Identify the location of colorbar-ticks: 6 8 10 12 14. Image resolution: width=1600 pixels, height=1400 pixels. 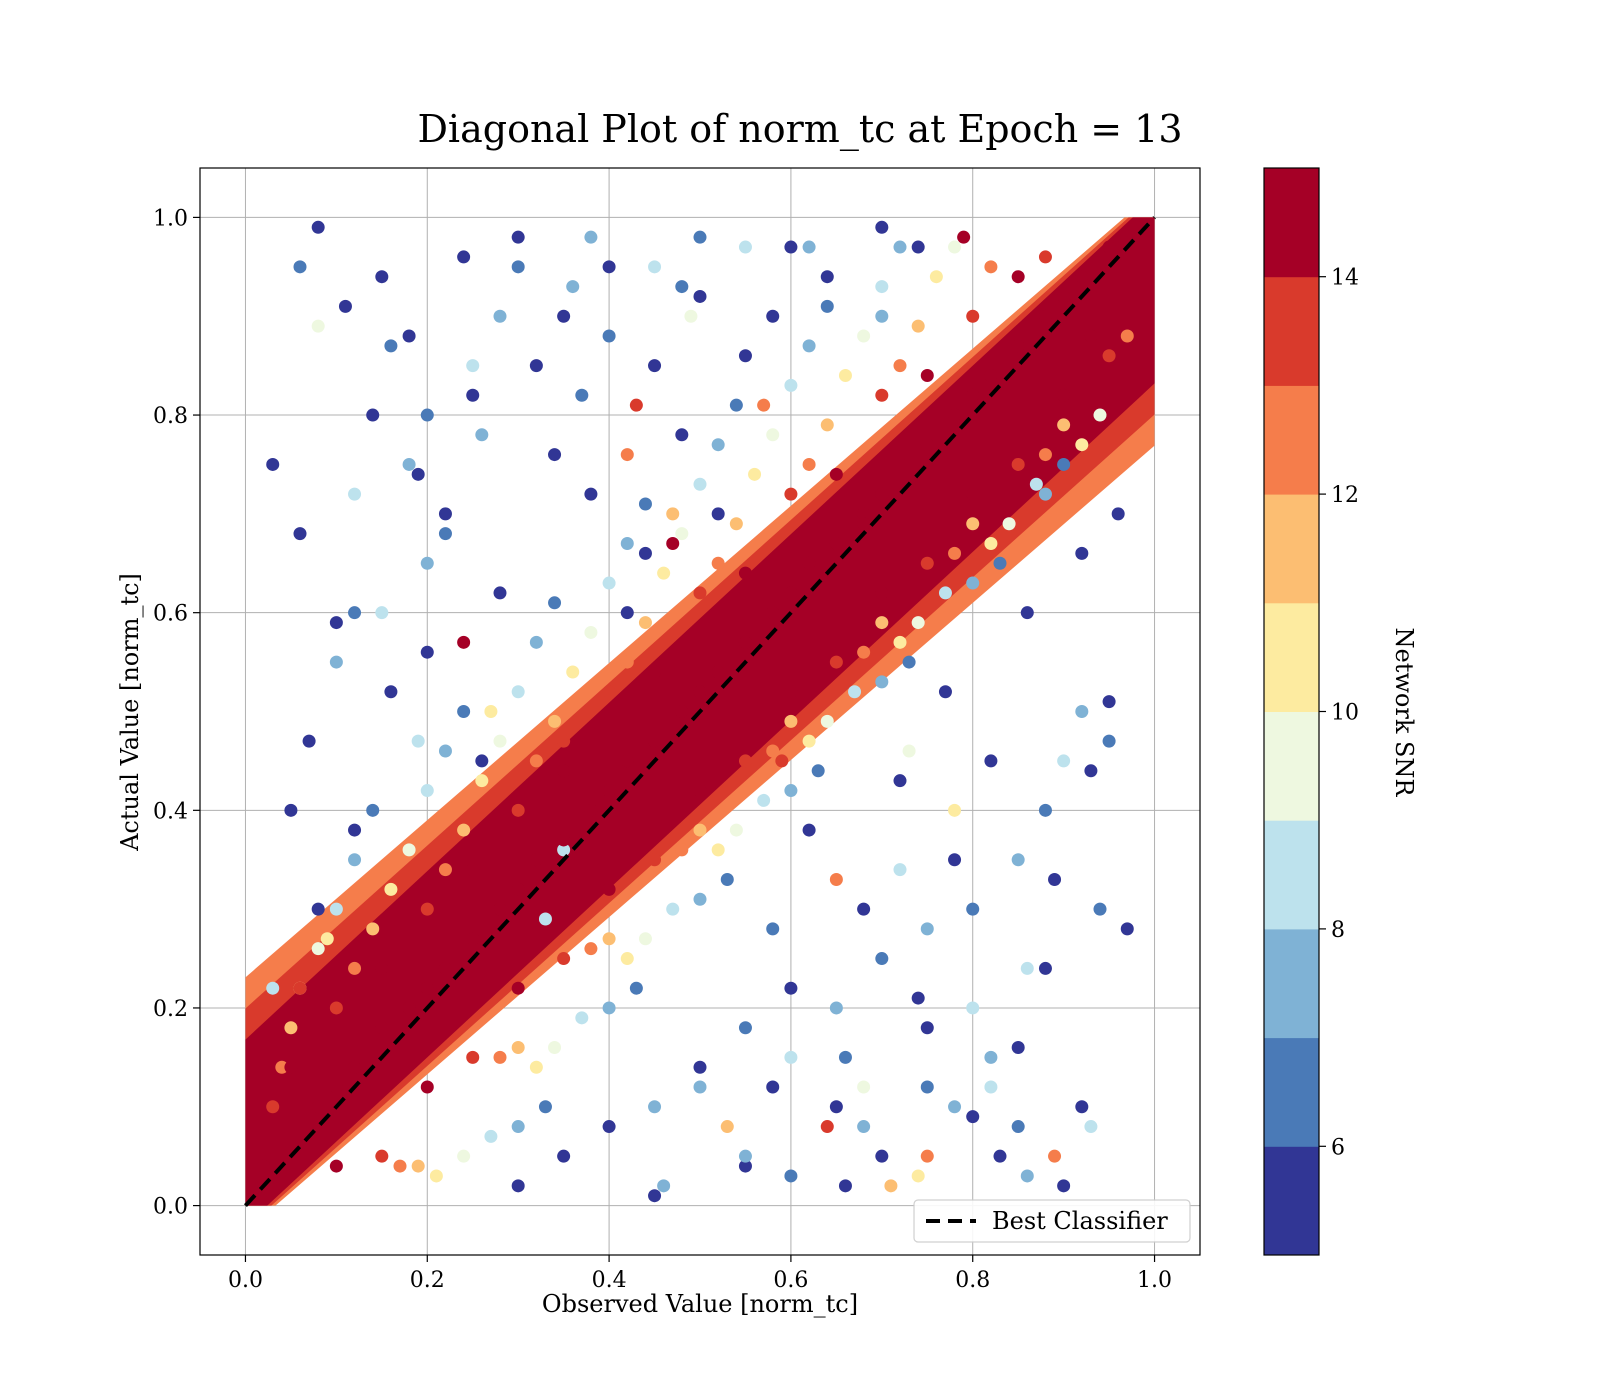
(1339, 713).